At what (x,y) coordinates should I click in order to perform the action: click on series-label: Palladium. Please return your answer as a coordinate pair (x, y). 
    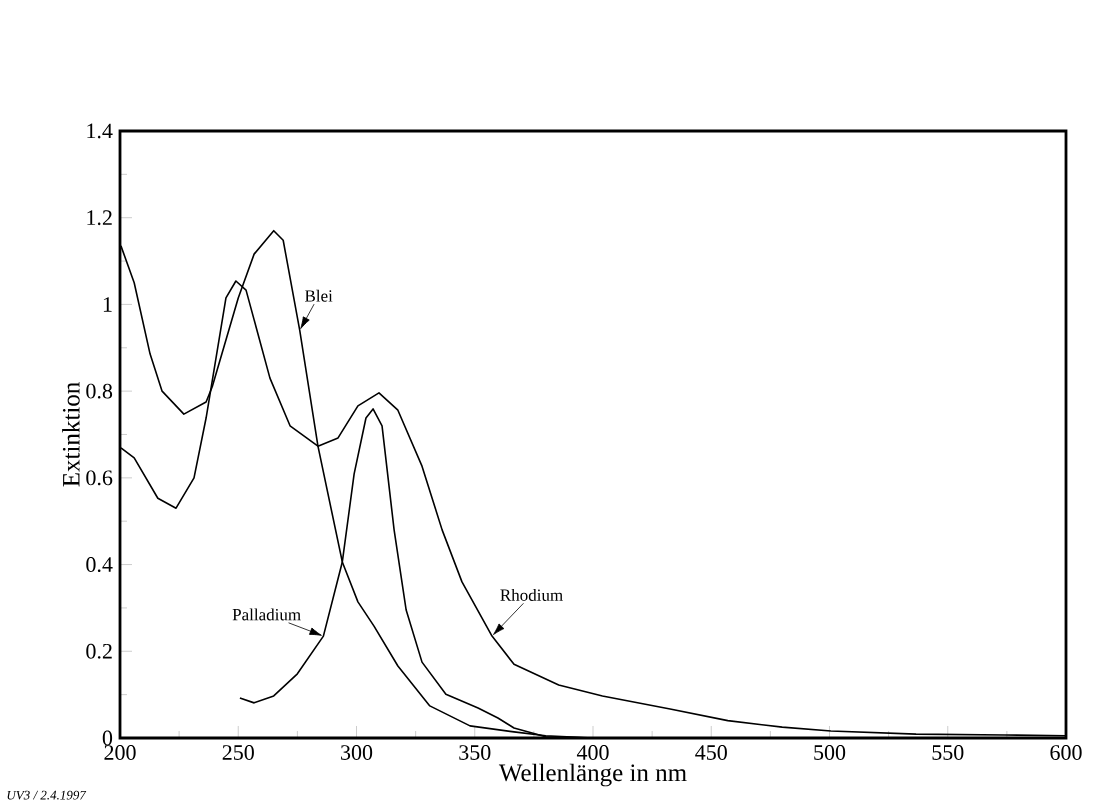
    Looking at the image, I should click on (266, 614).